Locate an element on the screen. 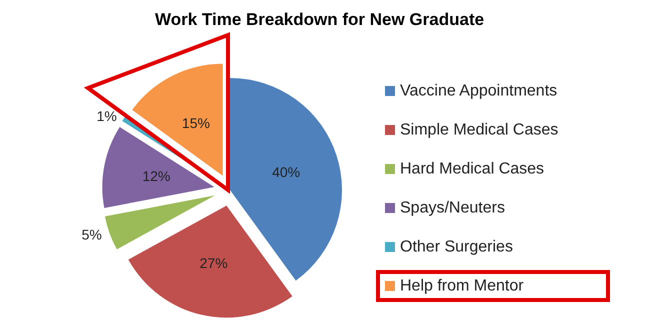 The height and width of the screenshot is (333, 669). legend-label: Spays/Neuters is located at coordinates (452, 208).